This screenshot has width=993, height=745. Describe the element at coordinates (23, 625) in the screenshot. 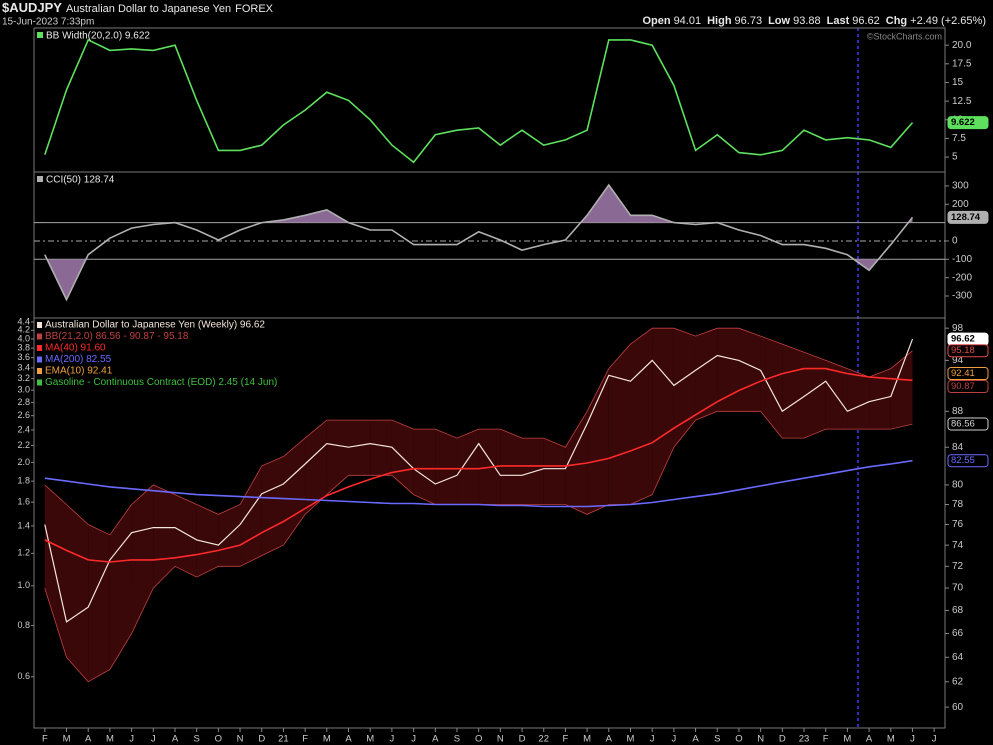

I see `y2-tick-label: 0.8` at that location.